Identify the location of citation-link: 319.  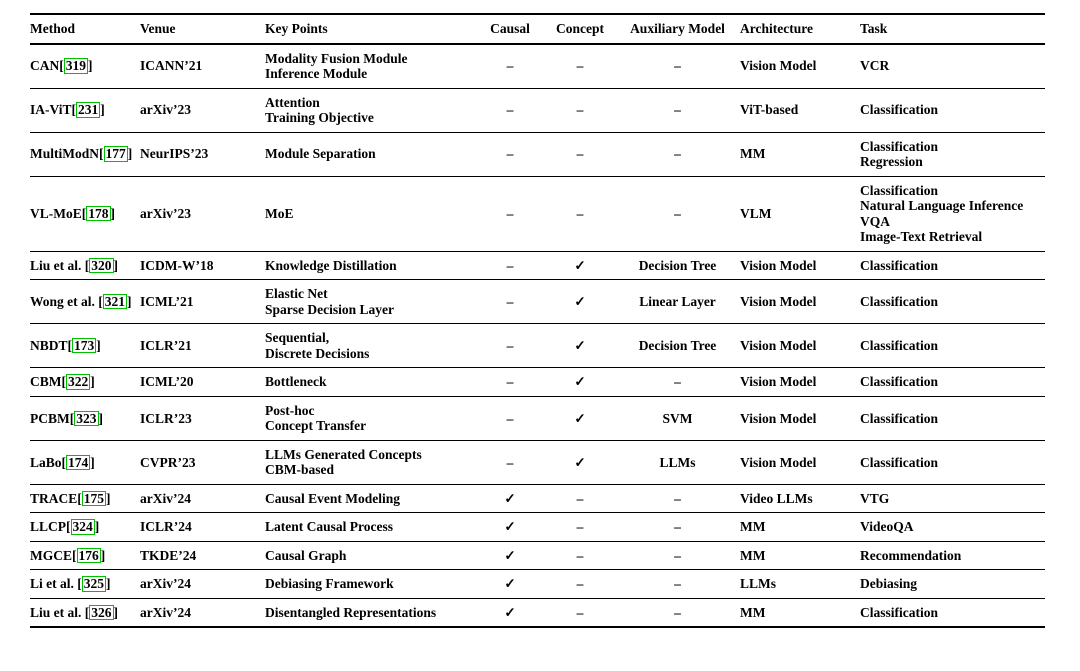
(75, 66).